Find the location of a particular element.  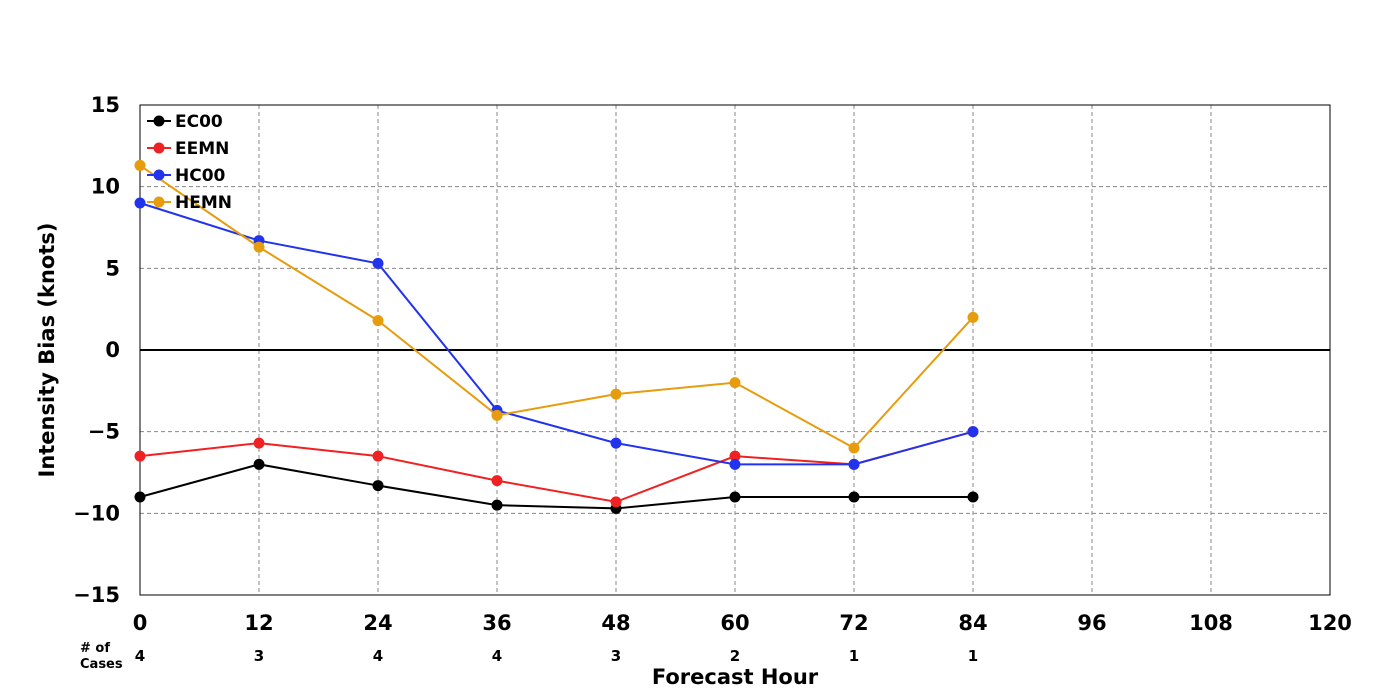

x-tick-label: 0 is located at coordinates (140, 623).